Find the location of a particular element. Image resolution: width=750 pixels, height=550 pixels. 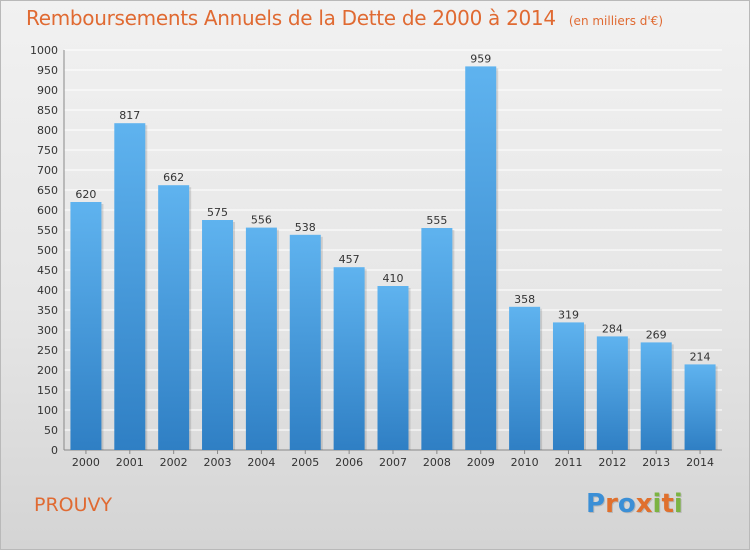

x-tick-label: 2014 is located at coordinates (700, 462).